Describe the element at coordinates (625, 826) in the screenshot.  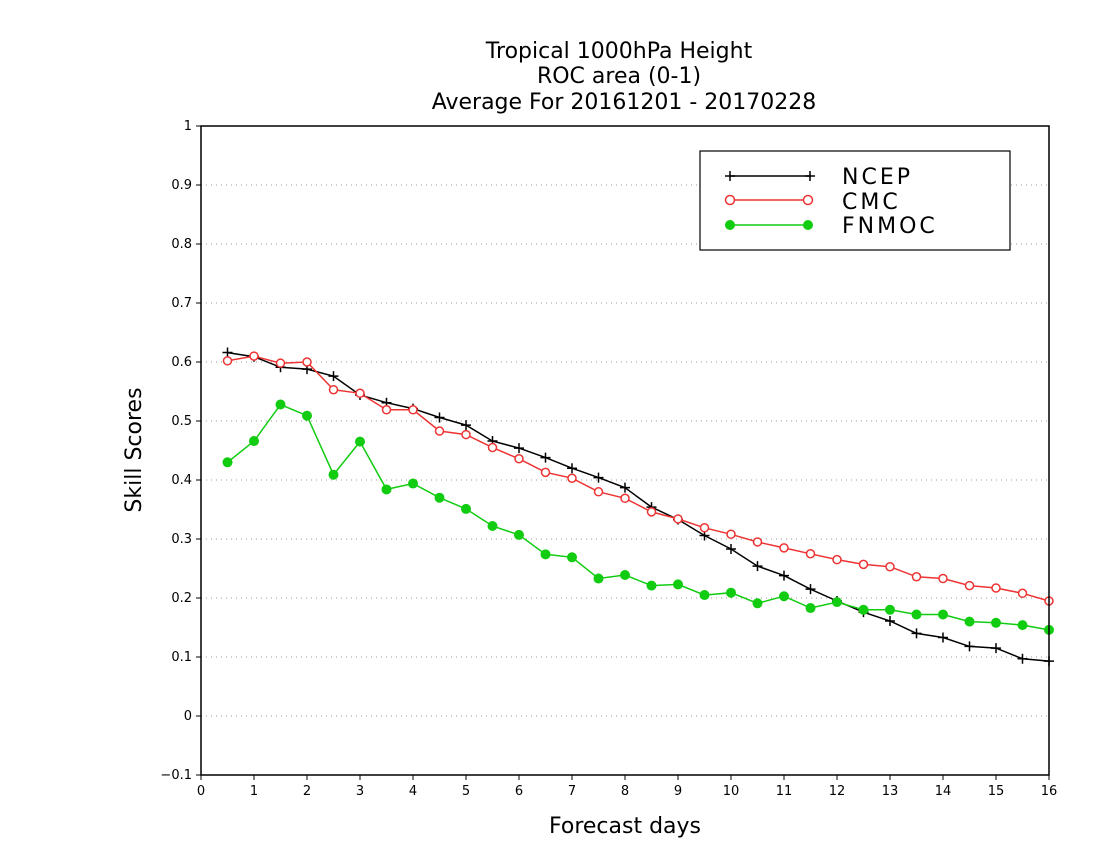
I see `x-axis-label: Forecast days` at that location.